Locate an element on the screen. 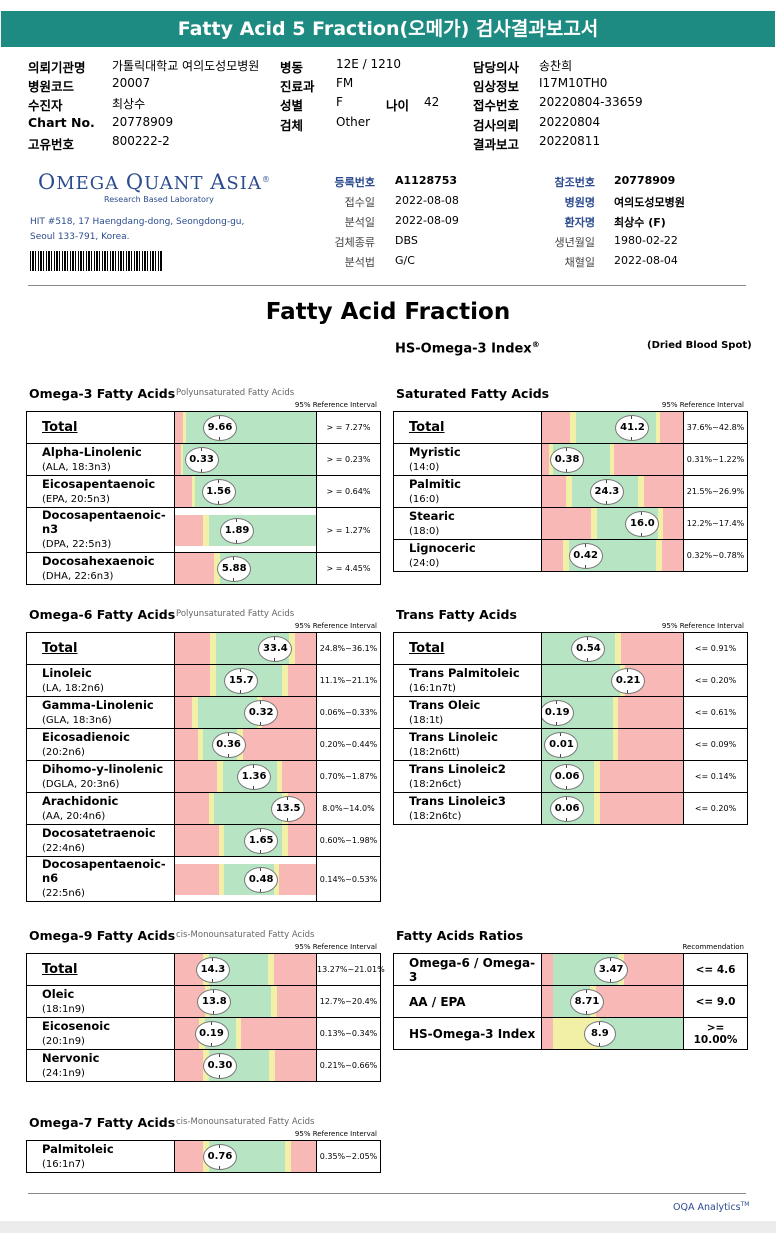 Image resolution: width=776 pixels, height=1233 pixels. result-bar-cell: 9.66 is located at coordinates (245, 427).